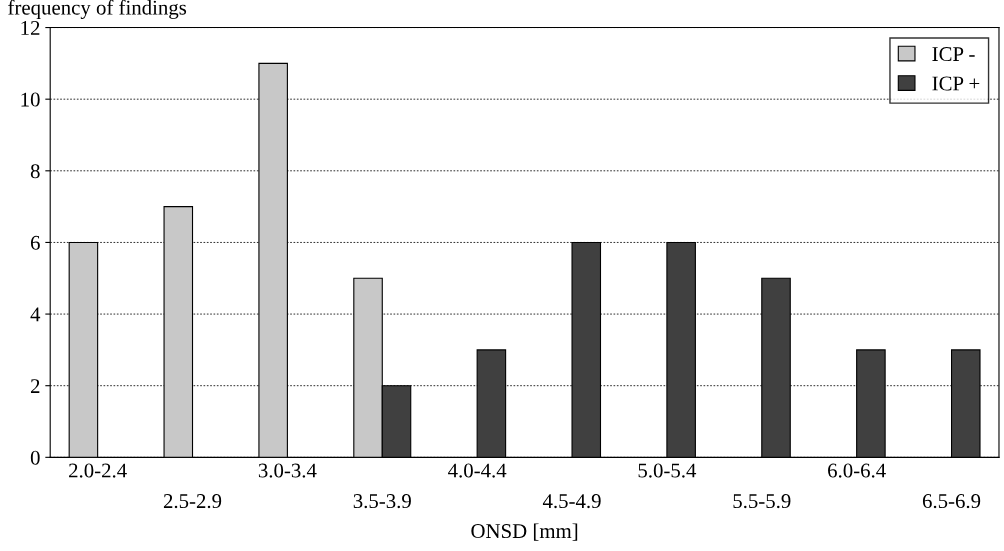 The image size is (1004, 551). What do you see at coordinates (35, 314) in the screenshot?
I see `y-tick-label: 4` at bounding box center [35, 314].